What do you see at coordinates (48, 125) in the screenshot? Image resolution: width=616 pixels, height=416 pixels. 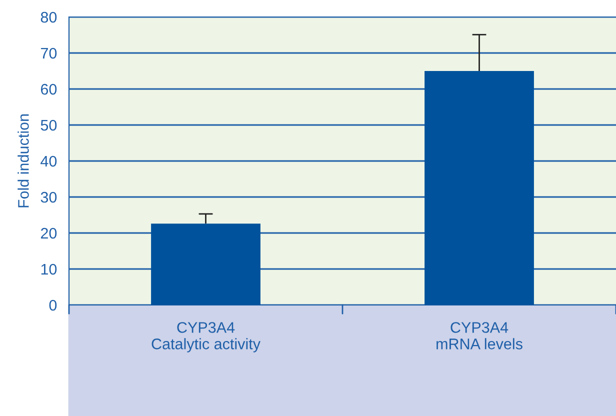 I see `y-tick-label: 50` at bounding box center [48, 125].